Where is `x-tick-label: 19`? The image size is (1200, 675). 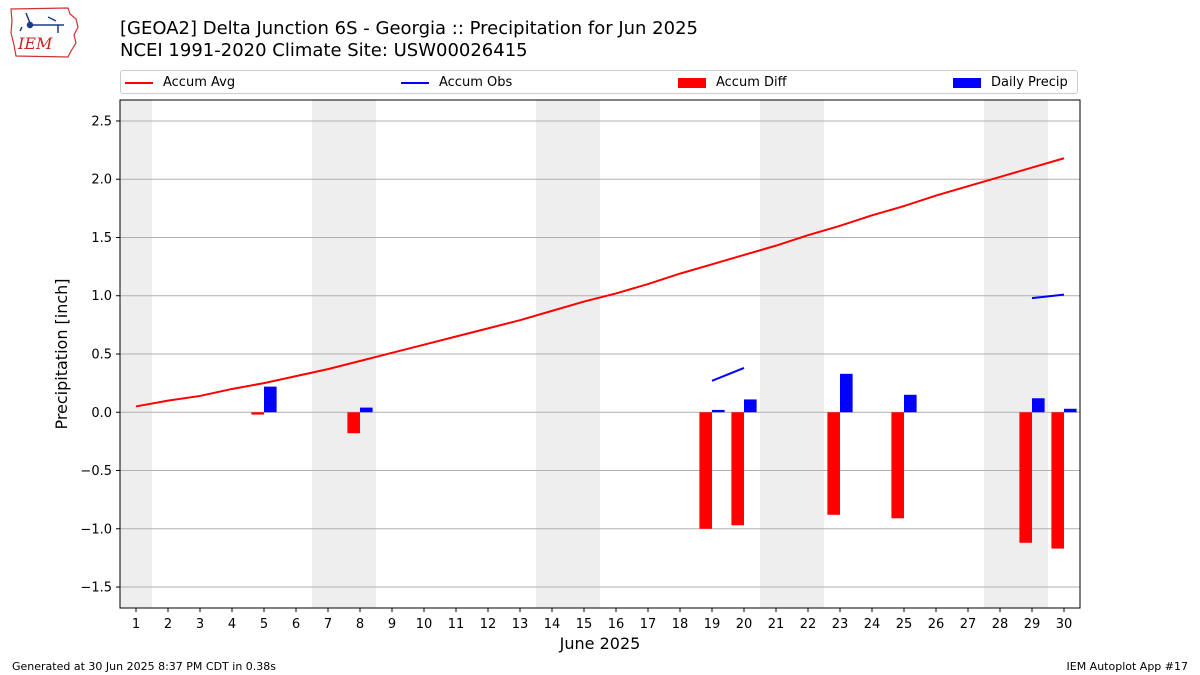
x-tick-label: 19 is located at coordinates (712, 624).